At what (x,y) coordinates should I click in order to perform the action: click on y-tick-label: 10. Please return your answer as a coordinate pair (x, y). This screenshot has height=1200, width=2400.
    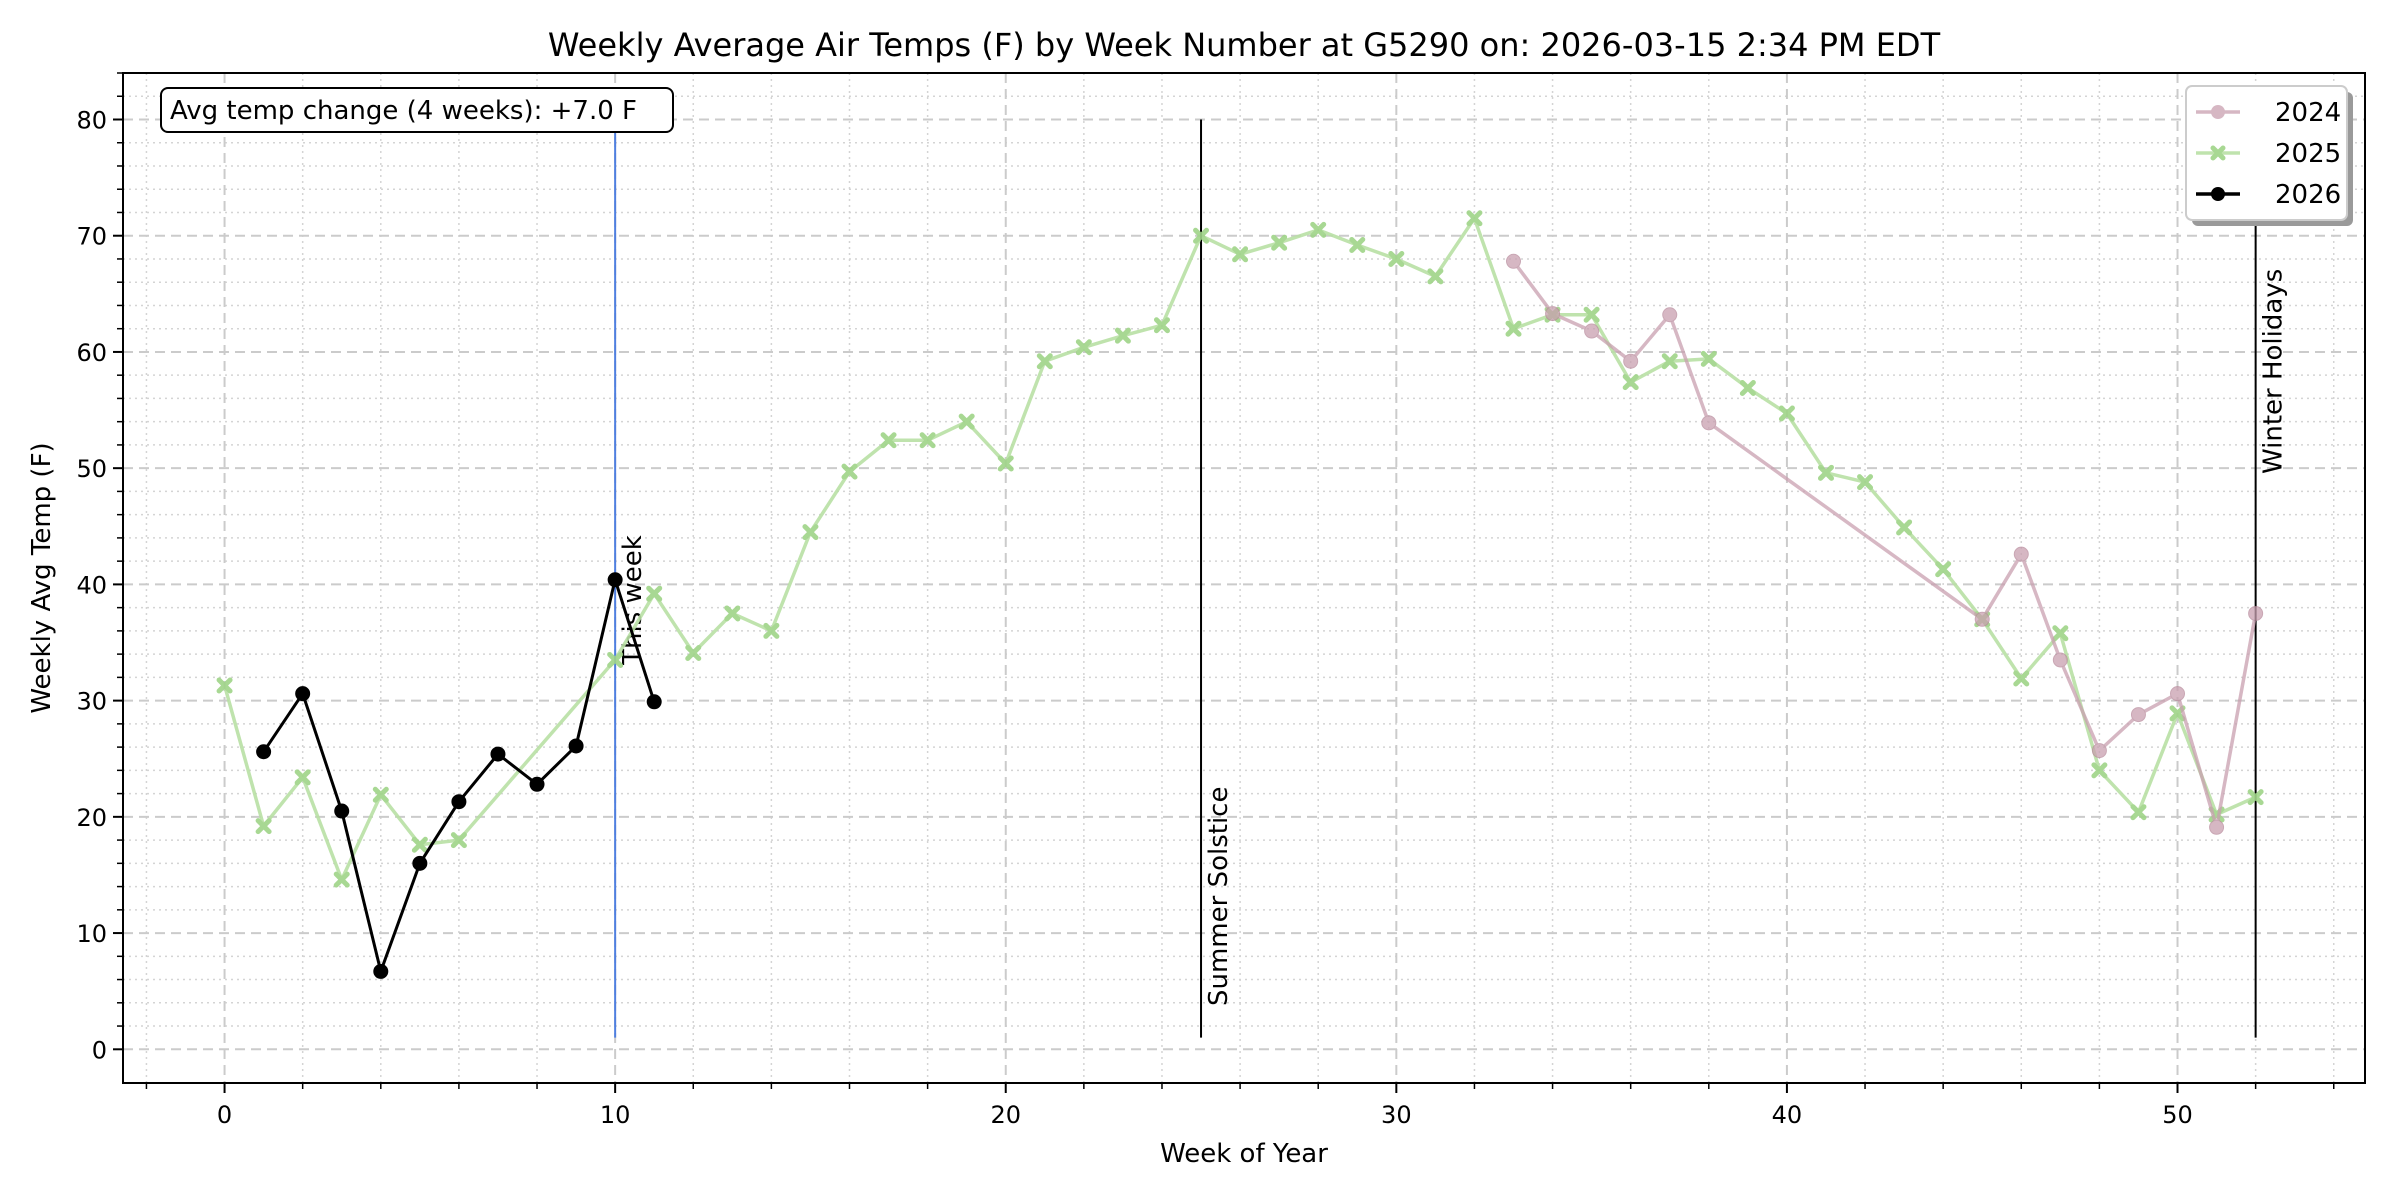
    Looking at the image, I should click on (91, 934).